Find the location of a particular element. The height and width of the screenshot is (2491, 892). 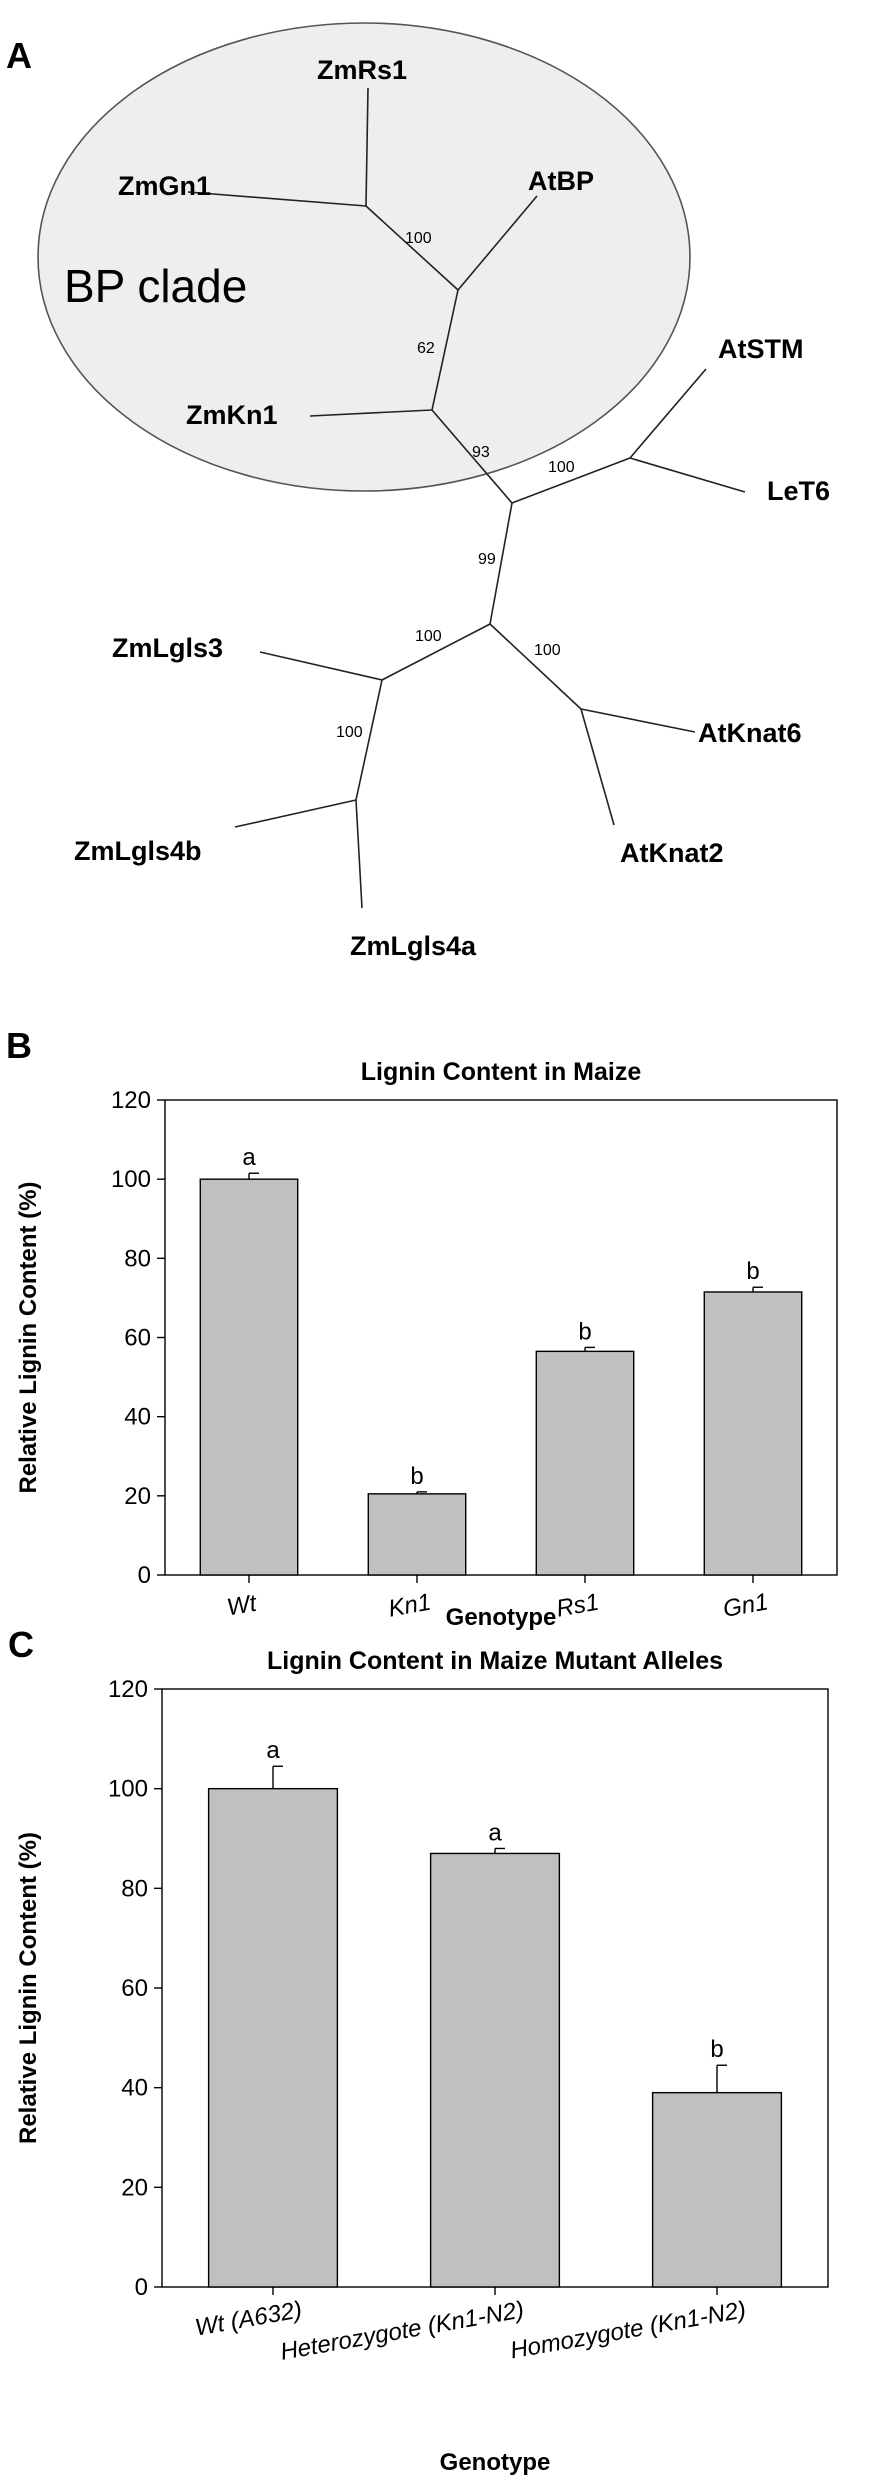

leaf-zmlgls4a: ZmLgls4a is located at coordinates (413, 946).